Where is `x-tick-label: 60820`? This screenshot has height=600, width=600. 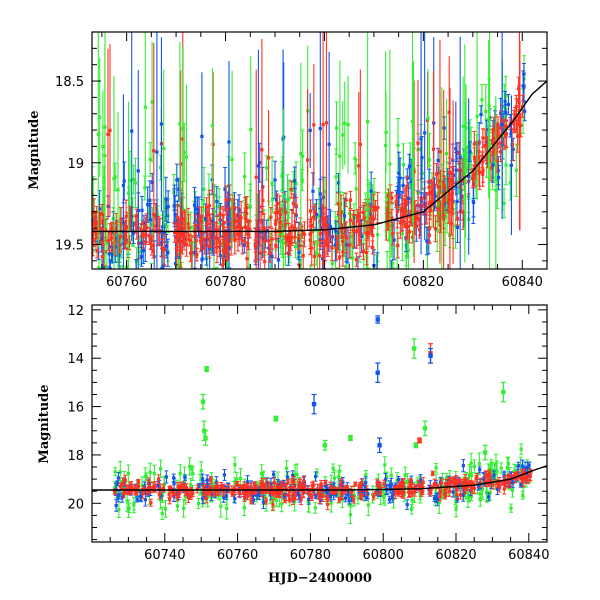 x-tick-label: 60820 is located at coordinates (423, 282).